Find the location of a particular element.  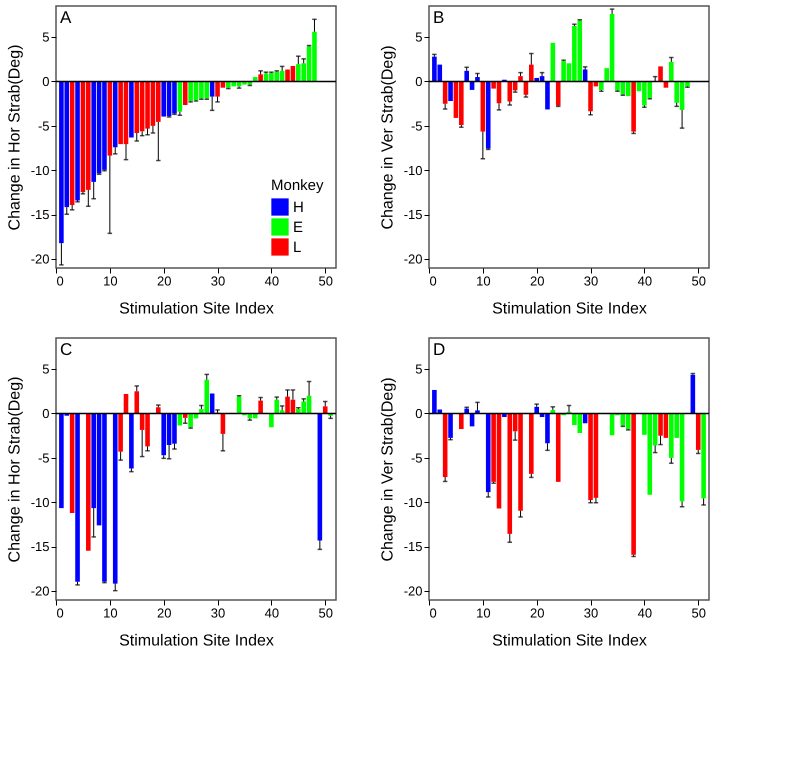

legend-label: E is located at coordinates (298, 227).